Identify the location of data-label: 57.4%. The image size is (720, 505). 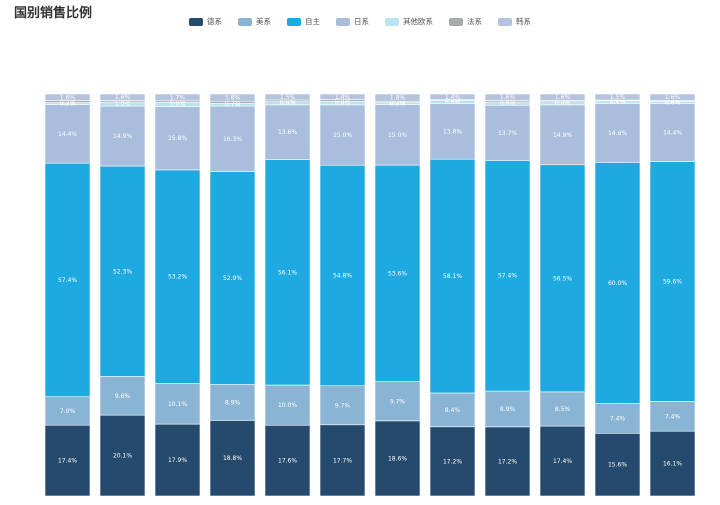
(67, 280).